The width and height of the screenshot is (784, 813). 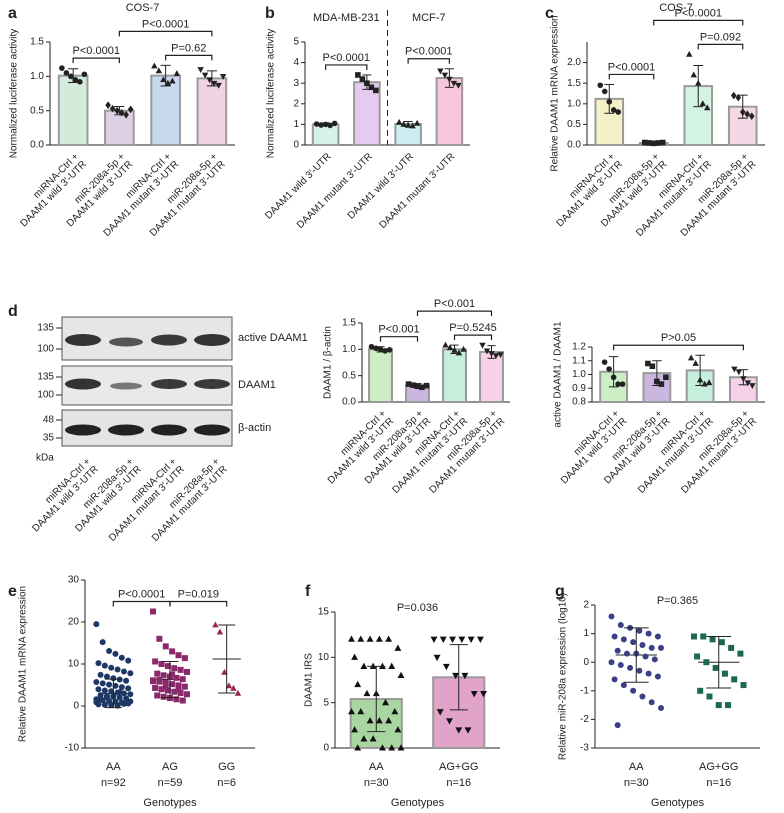 What do you see at coordinates (678, 338) in the screenshot?
I see `p-value: P>0.05` at bounding box center [678, 338].